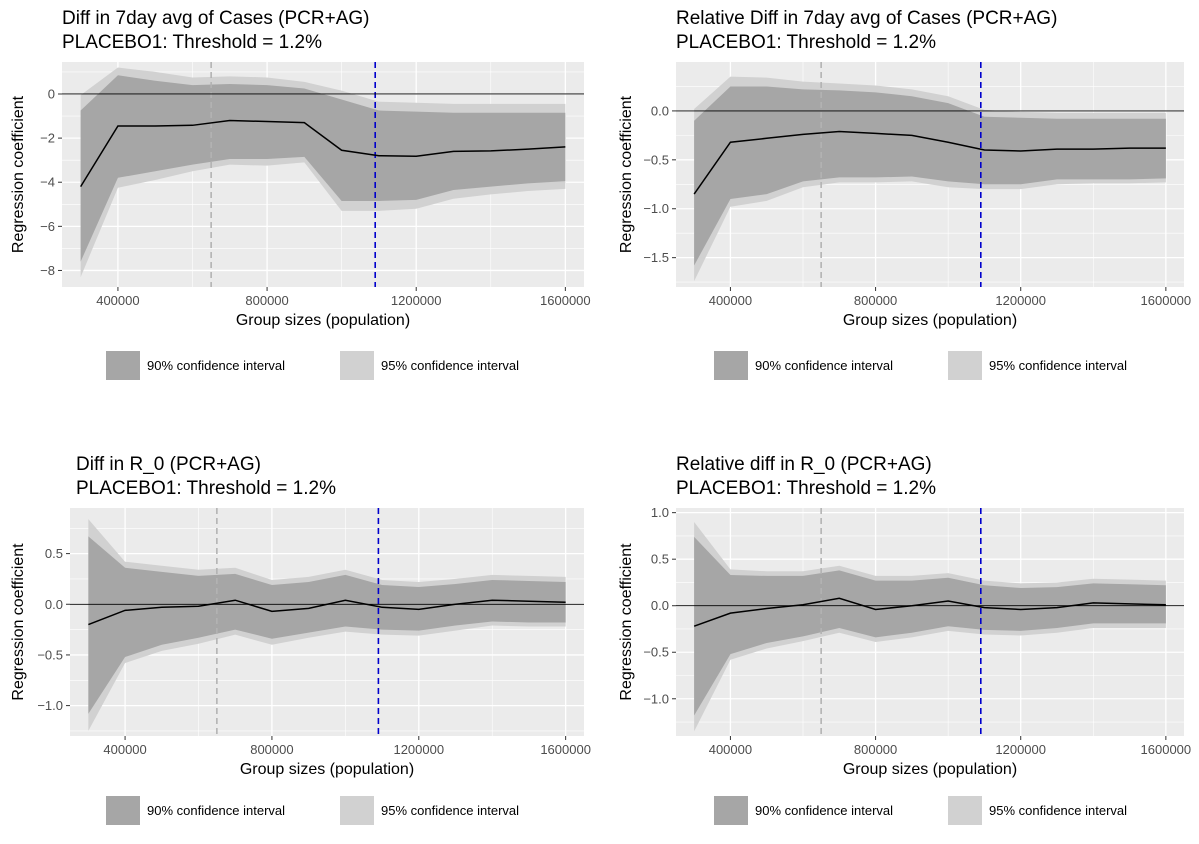 Image resolution: width=1199 pixels, height=844 pixels. Describe the element at coordinates (47, 270) in the screenshot. I see `y-tick-label: −8` at that location.